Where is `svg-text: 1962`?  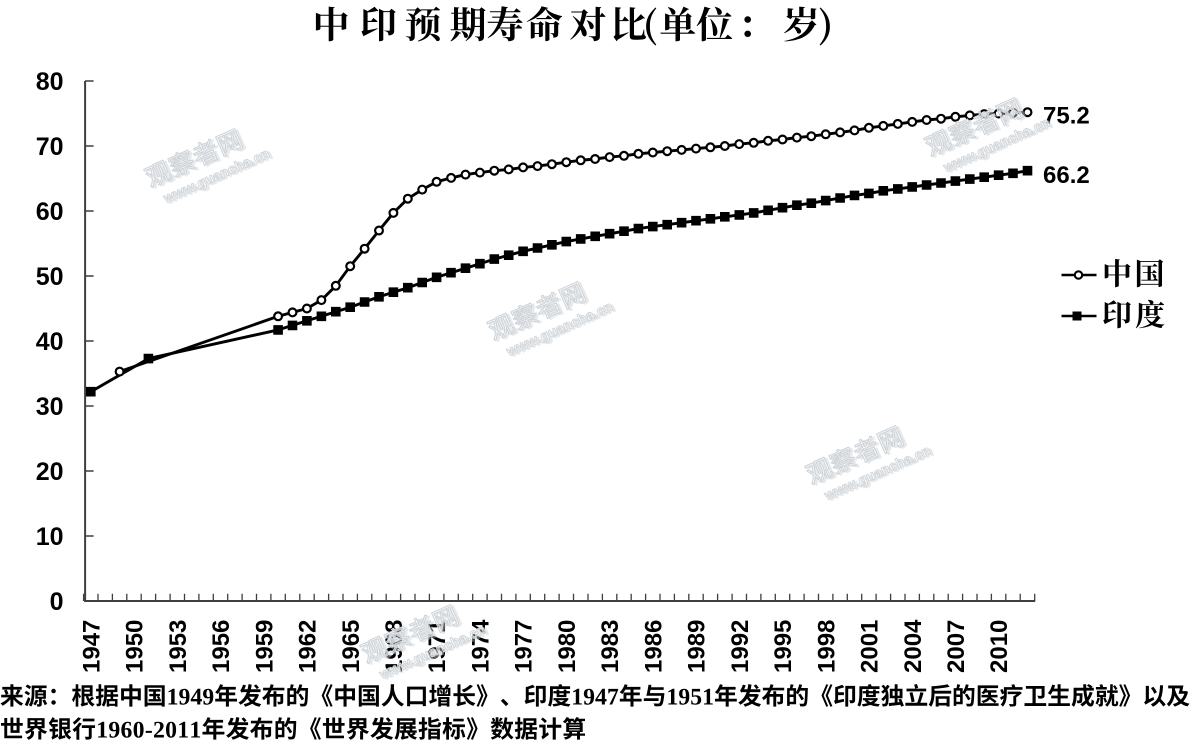 svg-text: 1962 is located at coordinates (308, 646).